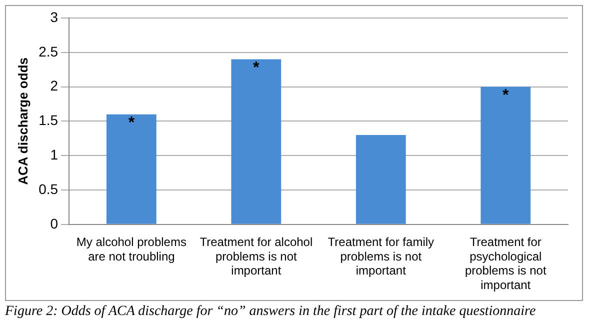 This screenshot has height=329, width=600. Describe the element at coordinates (48, 120) in the screenshot. I see `y-tick-label: 1.5` at that location.